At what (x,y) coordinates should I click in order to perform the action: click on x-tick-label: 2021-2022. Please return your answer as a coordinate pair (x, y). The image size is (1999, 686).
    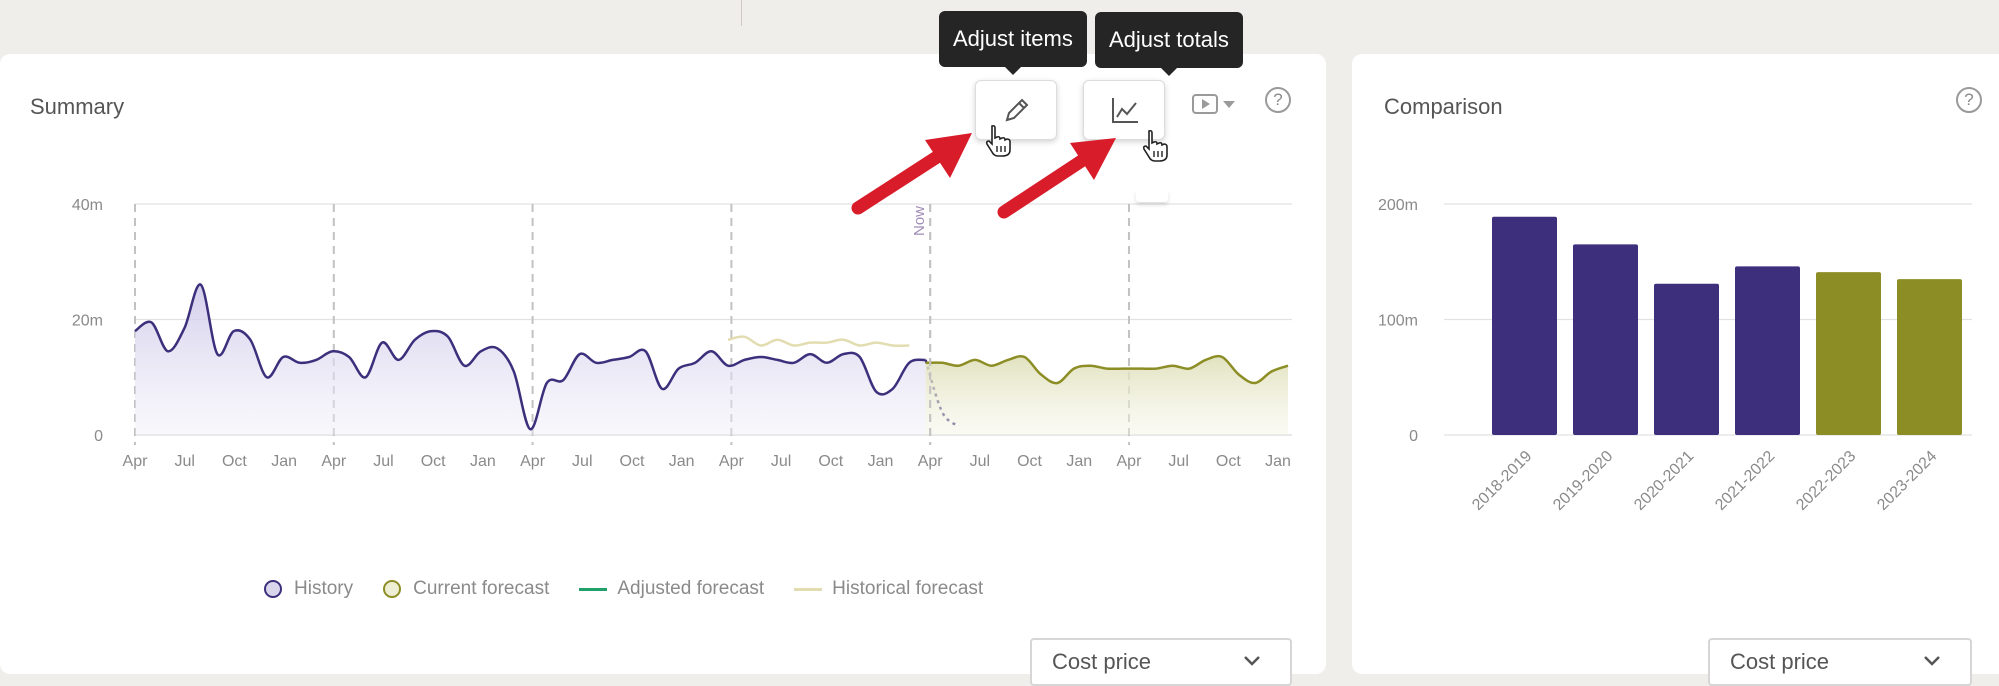
    Looking at the image, I should click on (1745, 481).